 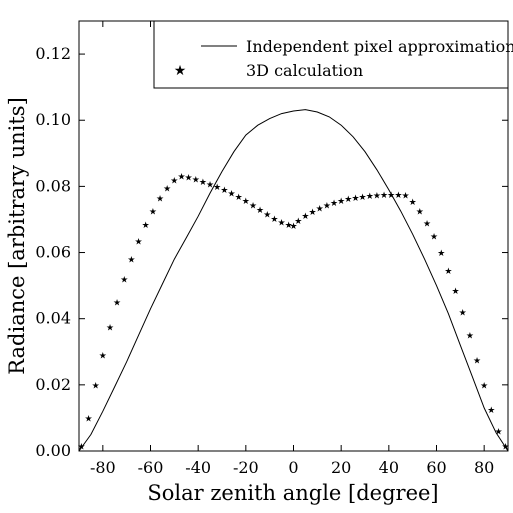 I want to click on y-tick-label: 0.02, so click(x=53, y=384).